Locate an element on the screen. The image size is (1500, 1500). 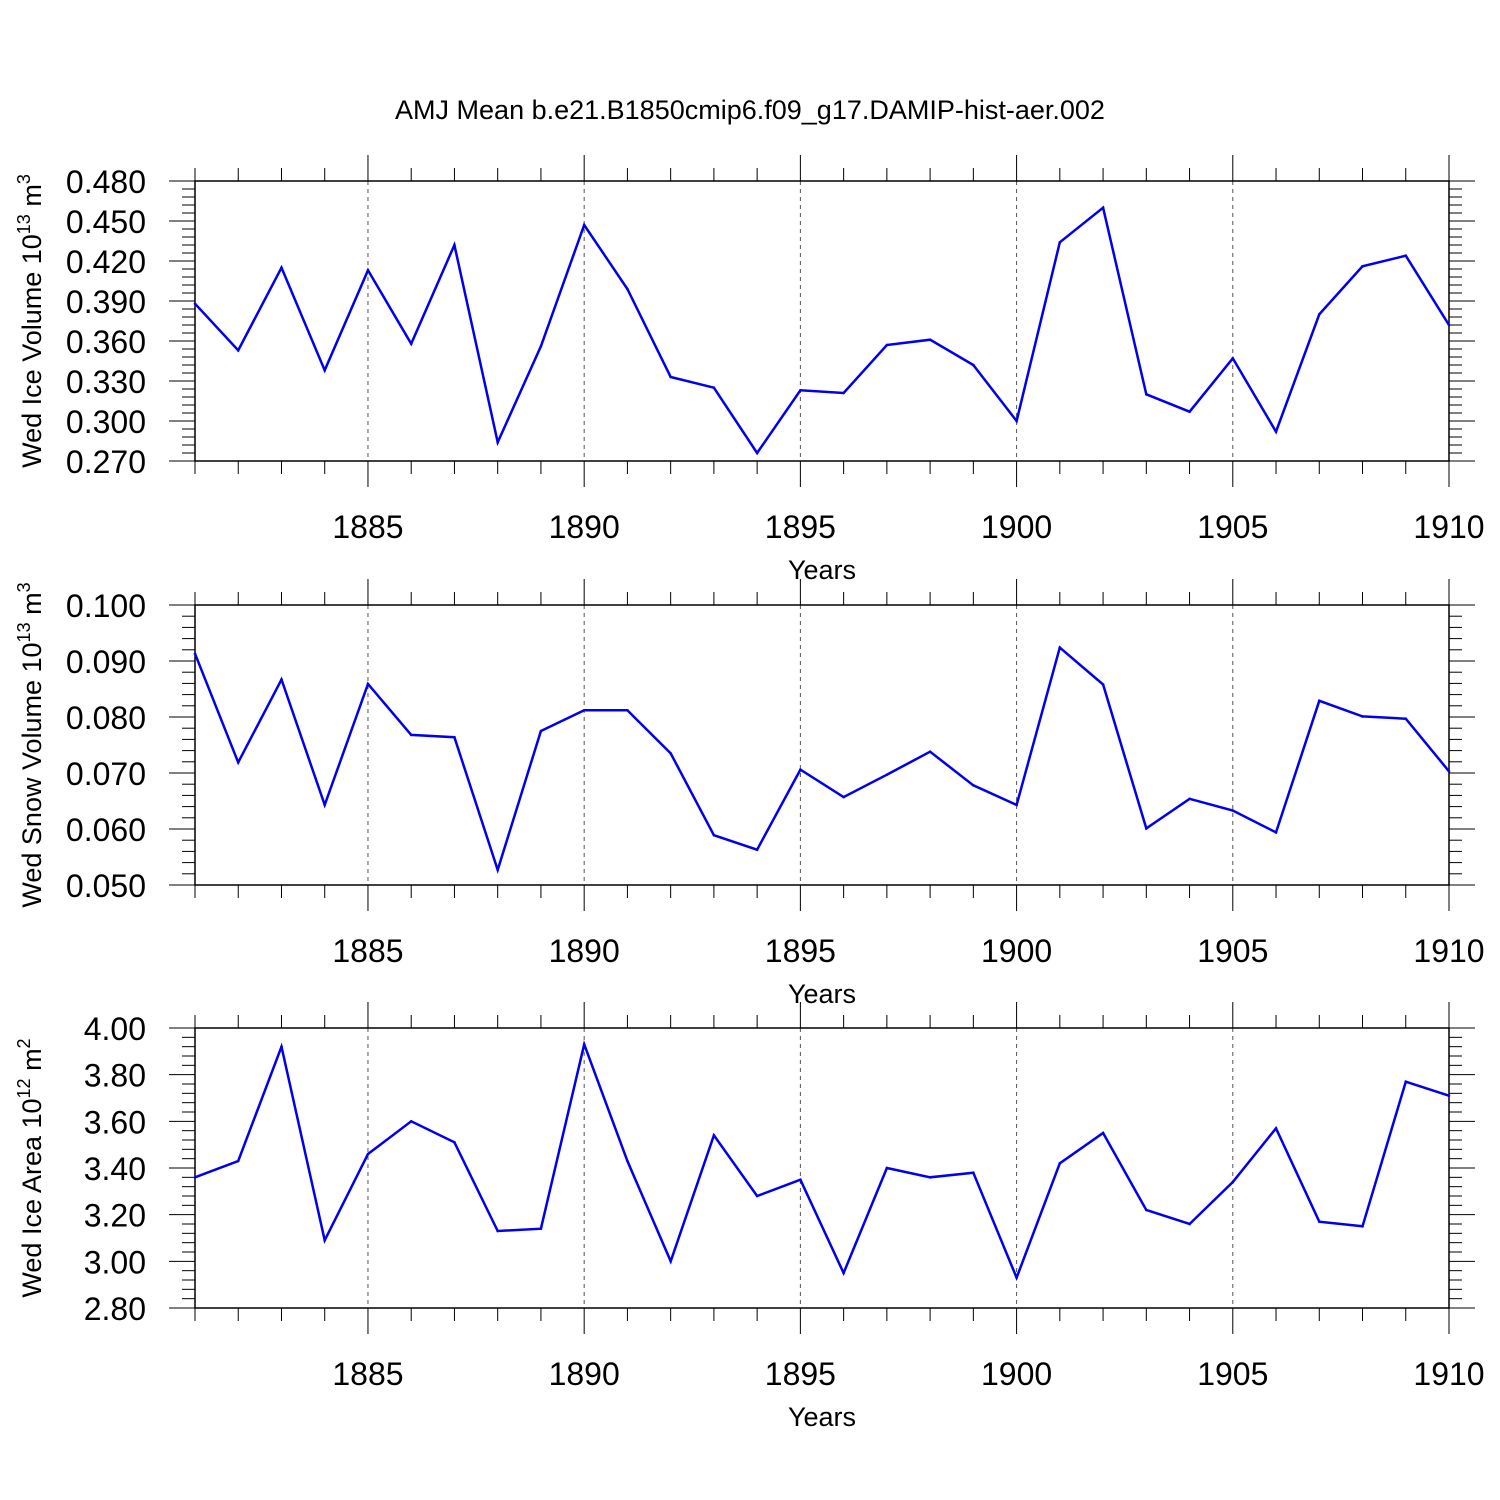
series-line is located at coordinates (822, 1160).